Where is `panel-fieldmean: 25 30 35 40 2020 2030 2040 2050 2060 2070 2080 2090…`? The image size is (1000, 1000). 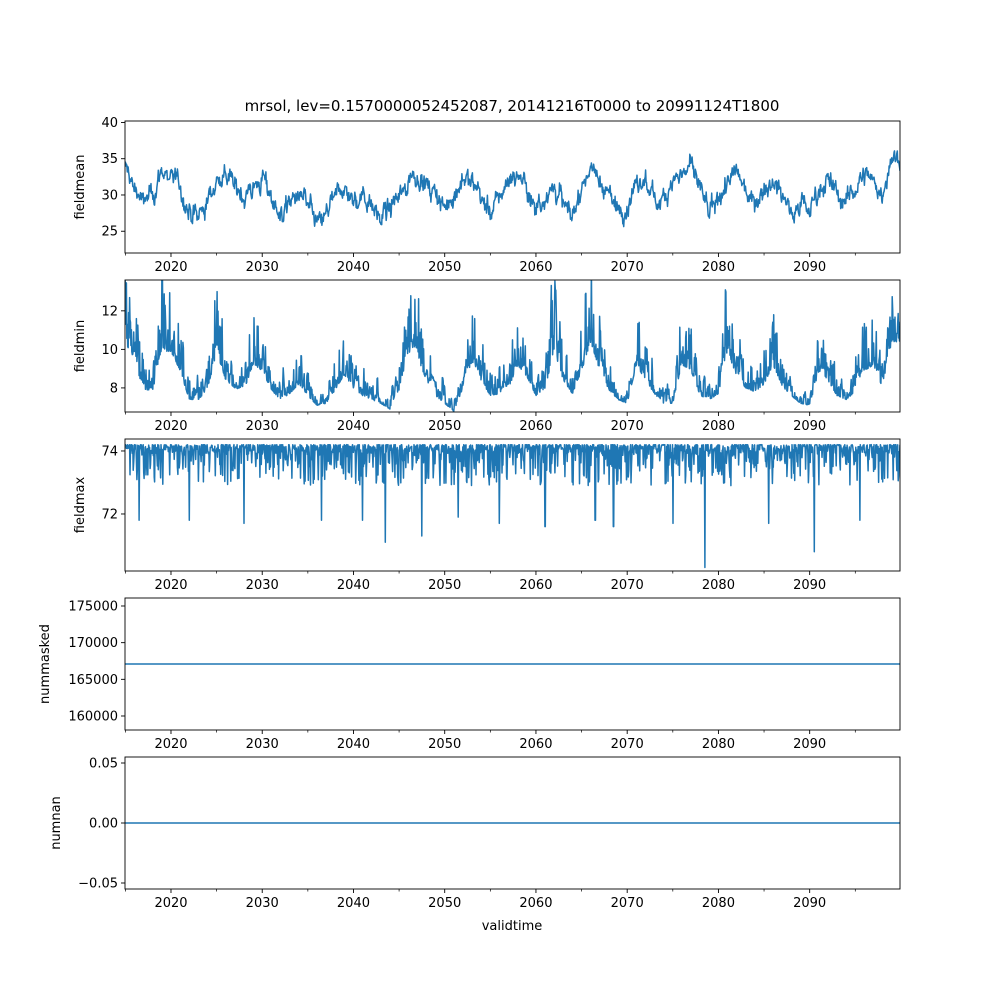 panel-fieldmean: 25 30 35 40 2020 2030 2040 2050 2060 2070 2080 2090… is located at coordinates (487, 195).